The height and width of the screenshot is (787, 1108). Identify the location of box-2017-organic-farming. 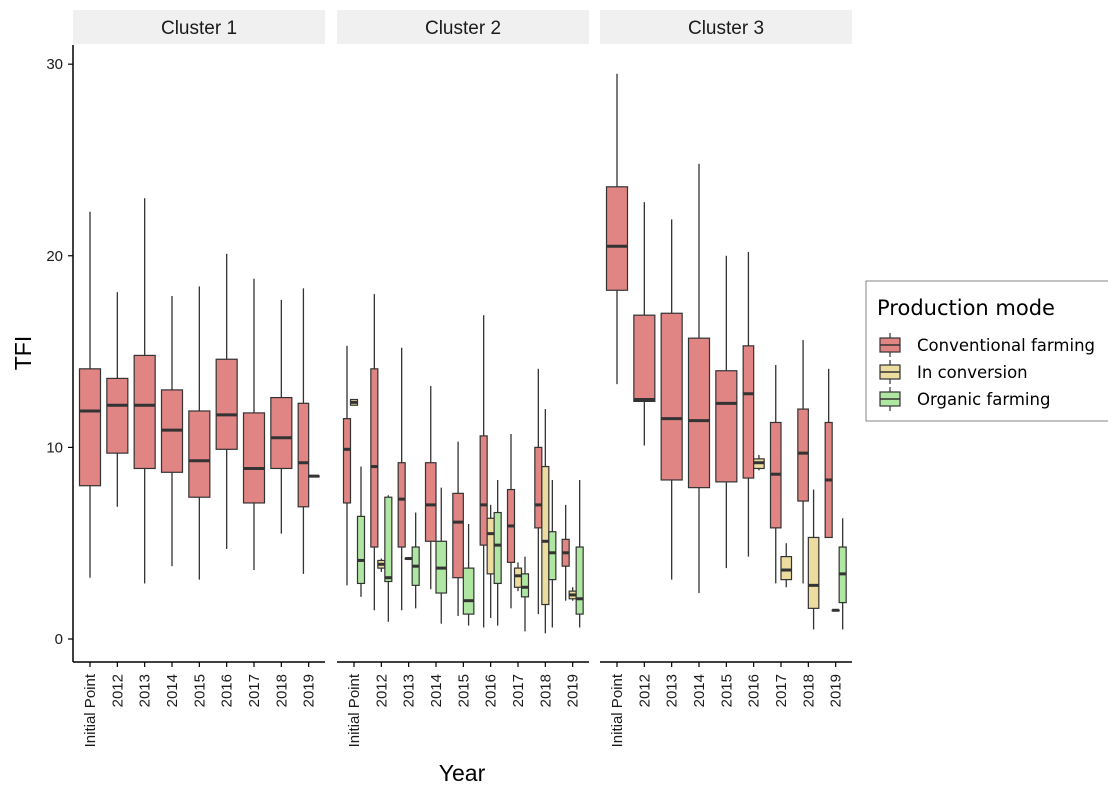
(525, 594).